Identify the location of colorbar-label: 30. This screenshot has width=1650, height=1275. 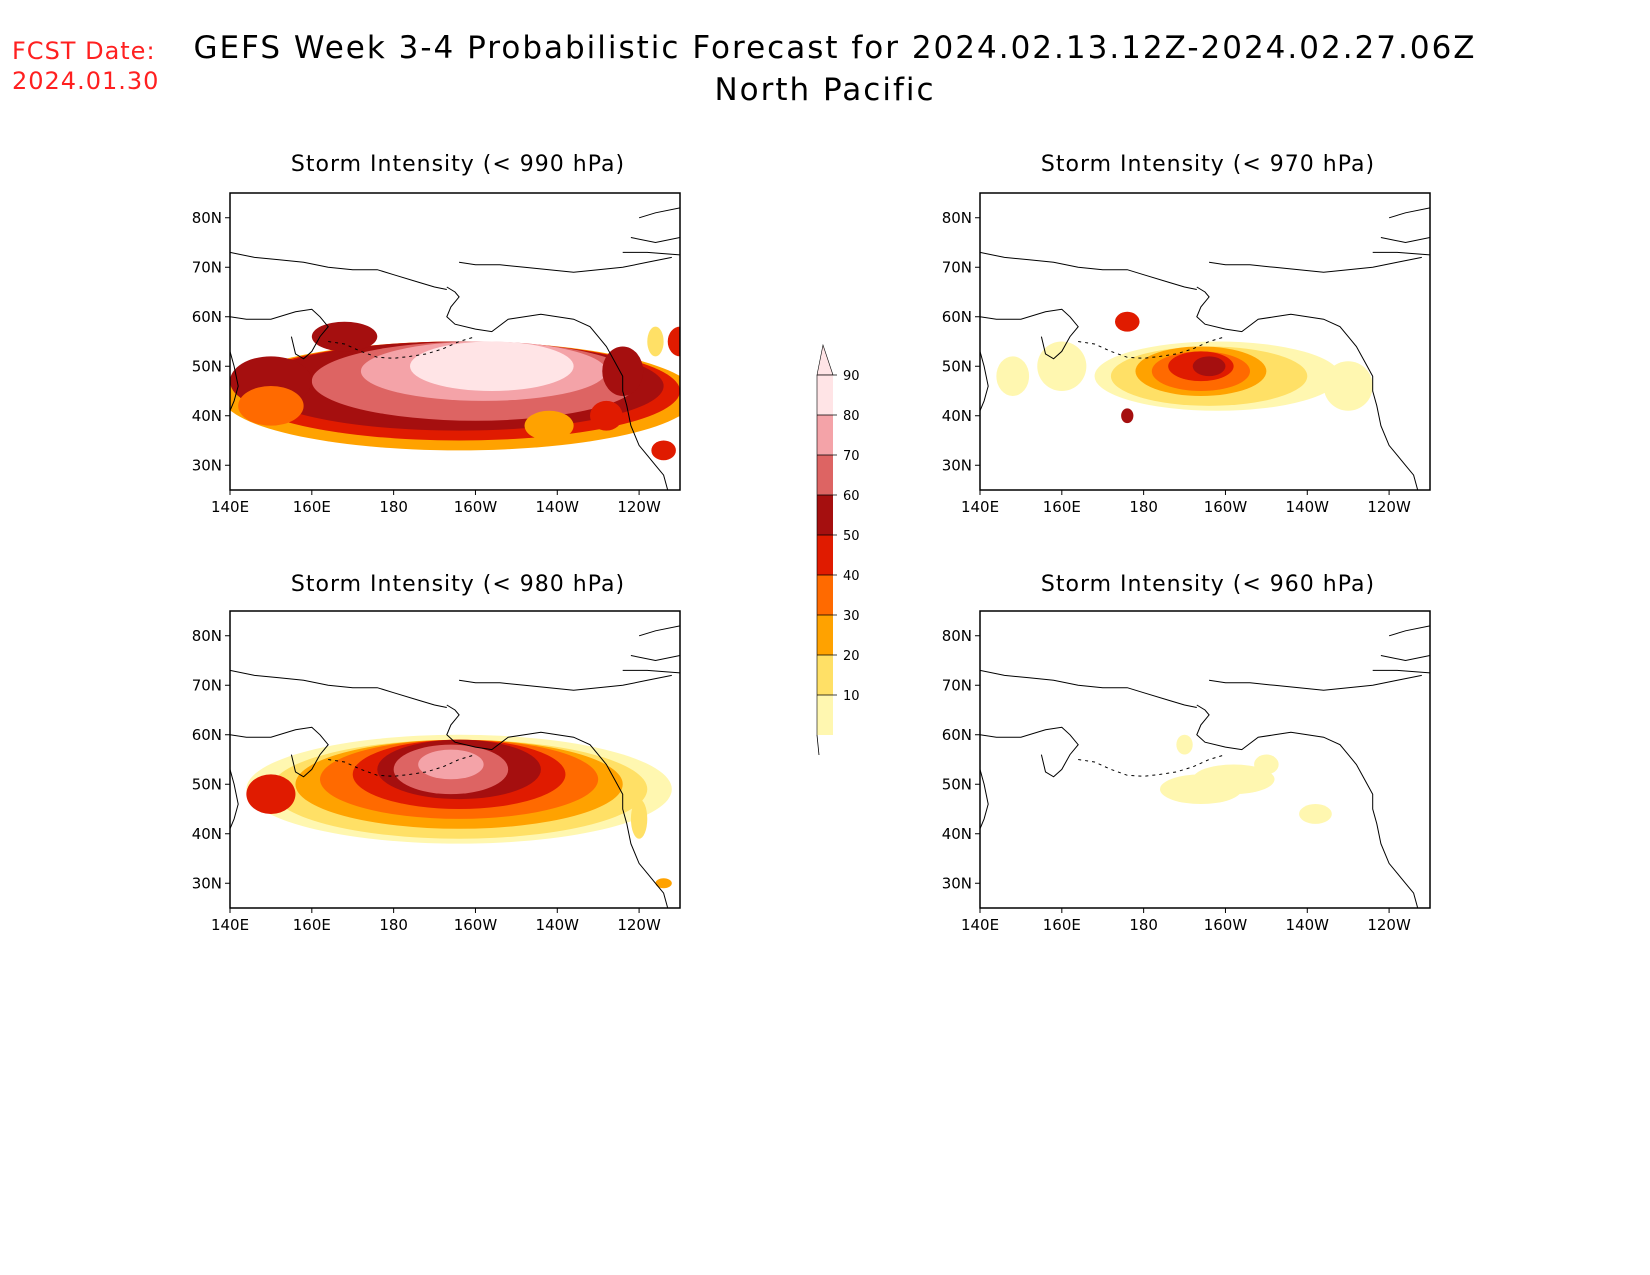
(851, 616).